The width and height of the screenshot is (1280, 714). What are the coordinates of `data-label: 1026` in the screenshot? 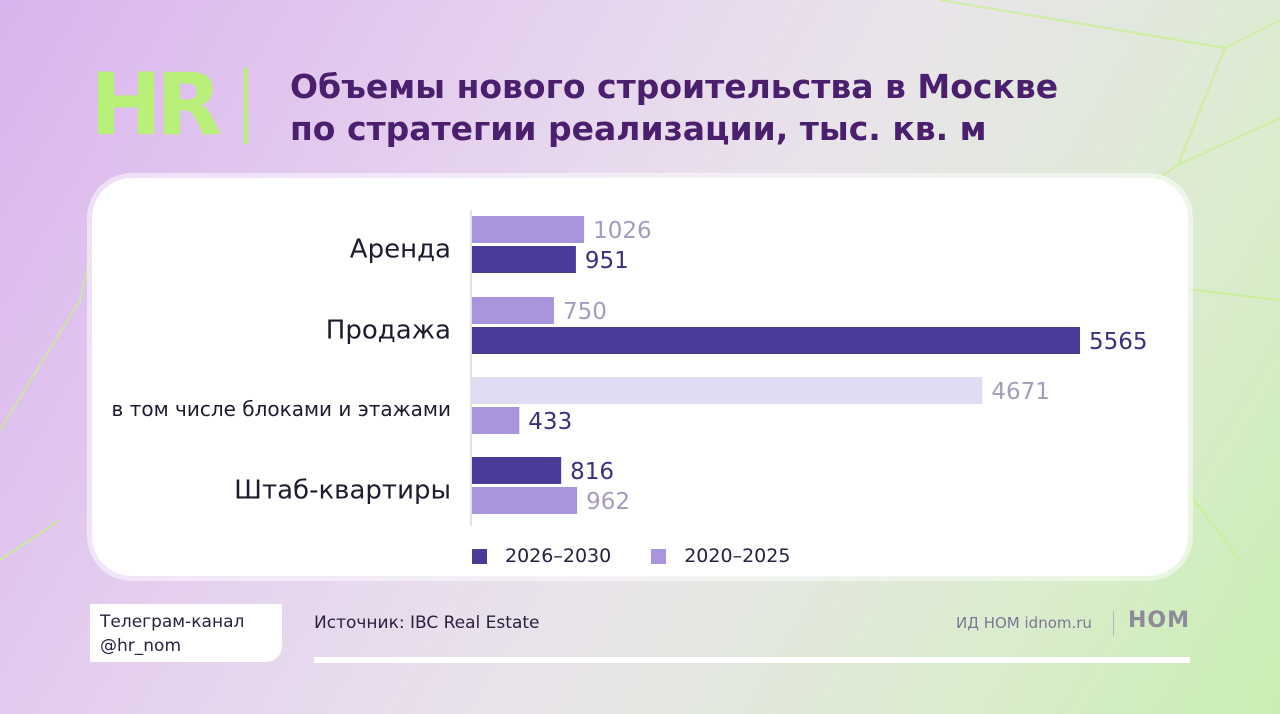 It's located at (622, 231).